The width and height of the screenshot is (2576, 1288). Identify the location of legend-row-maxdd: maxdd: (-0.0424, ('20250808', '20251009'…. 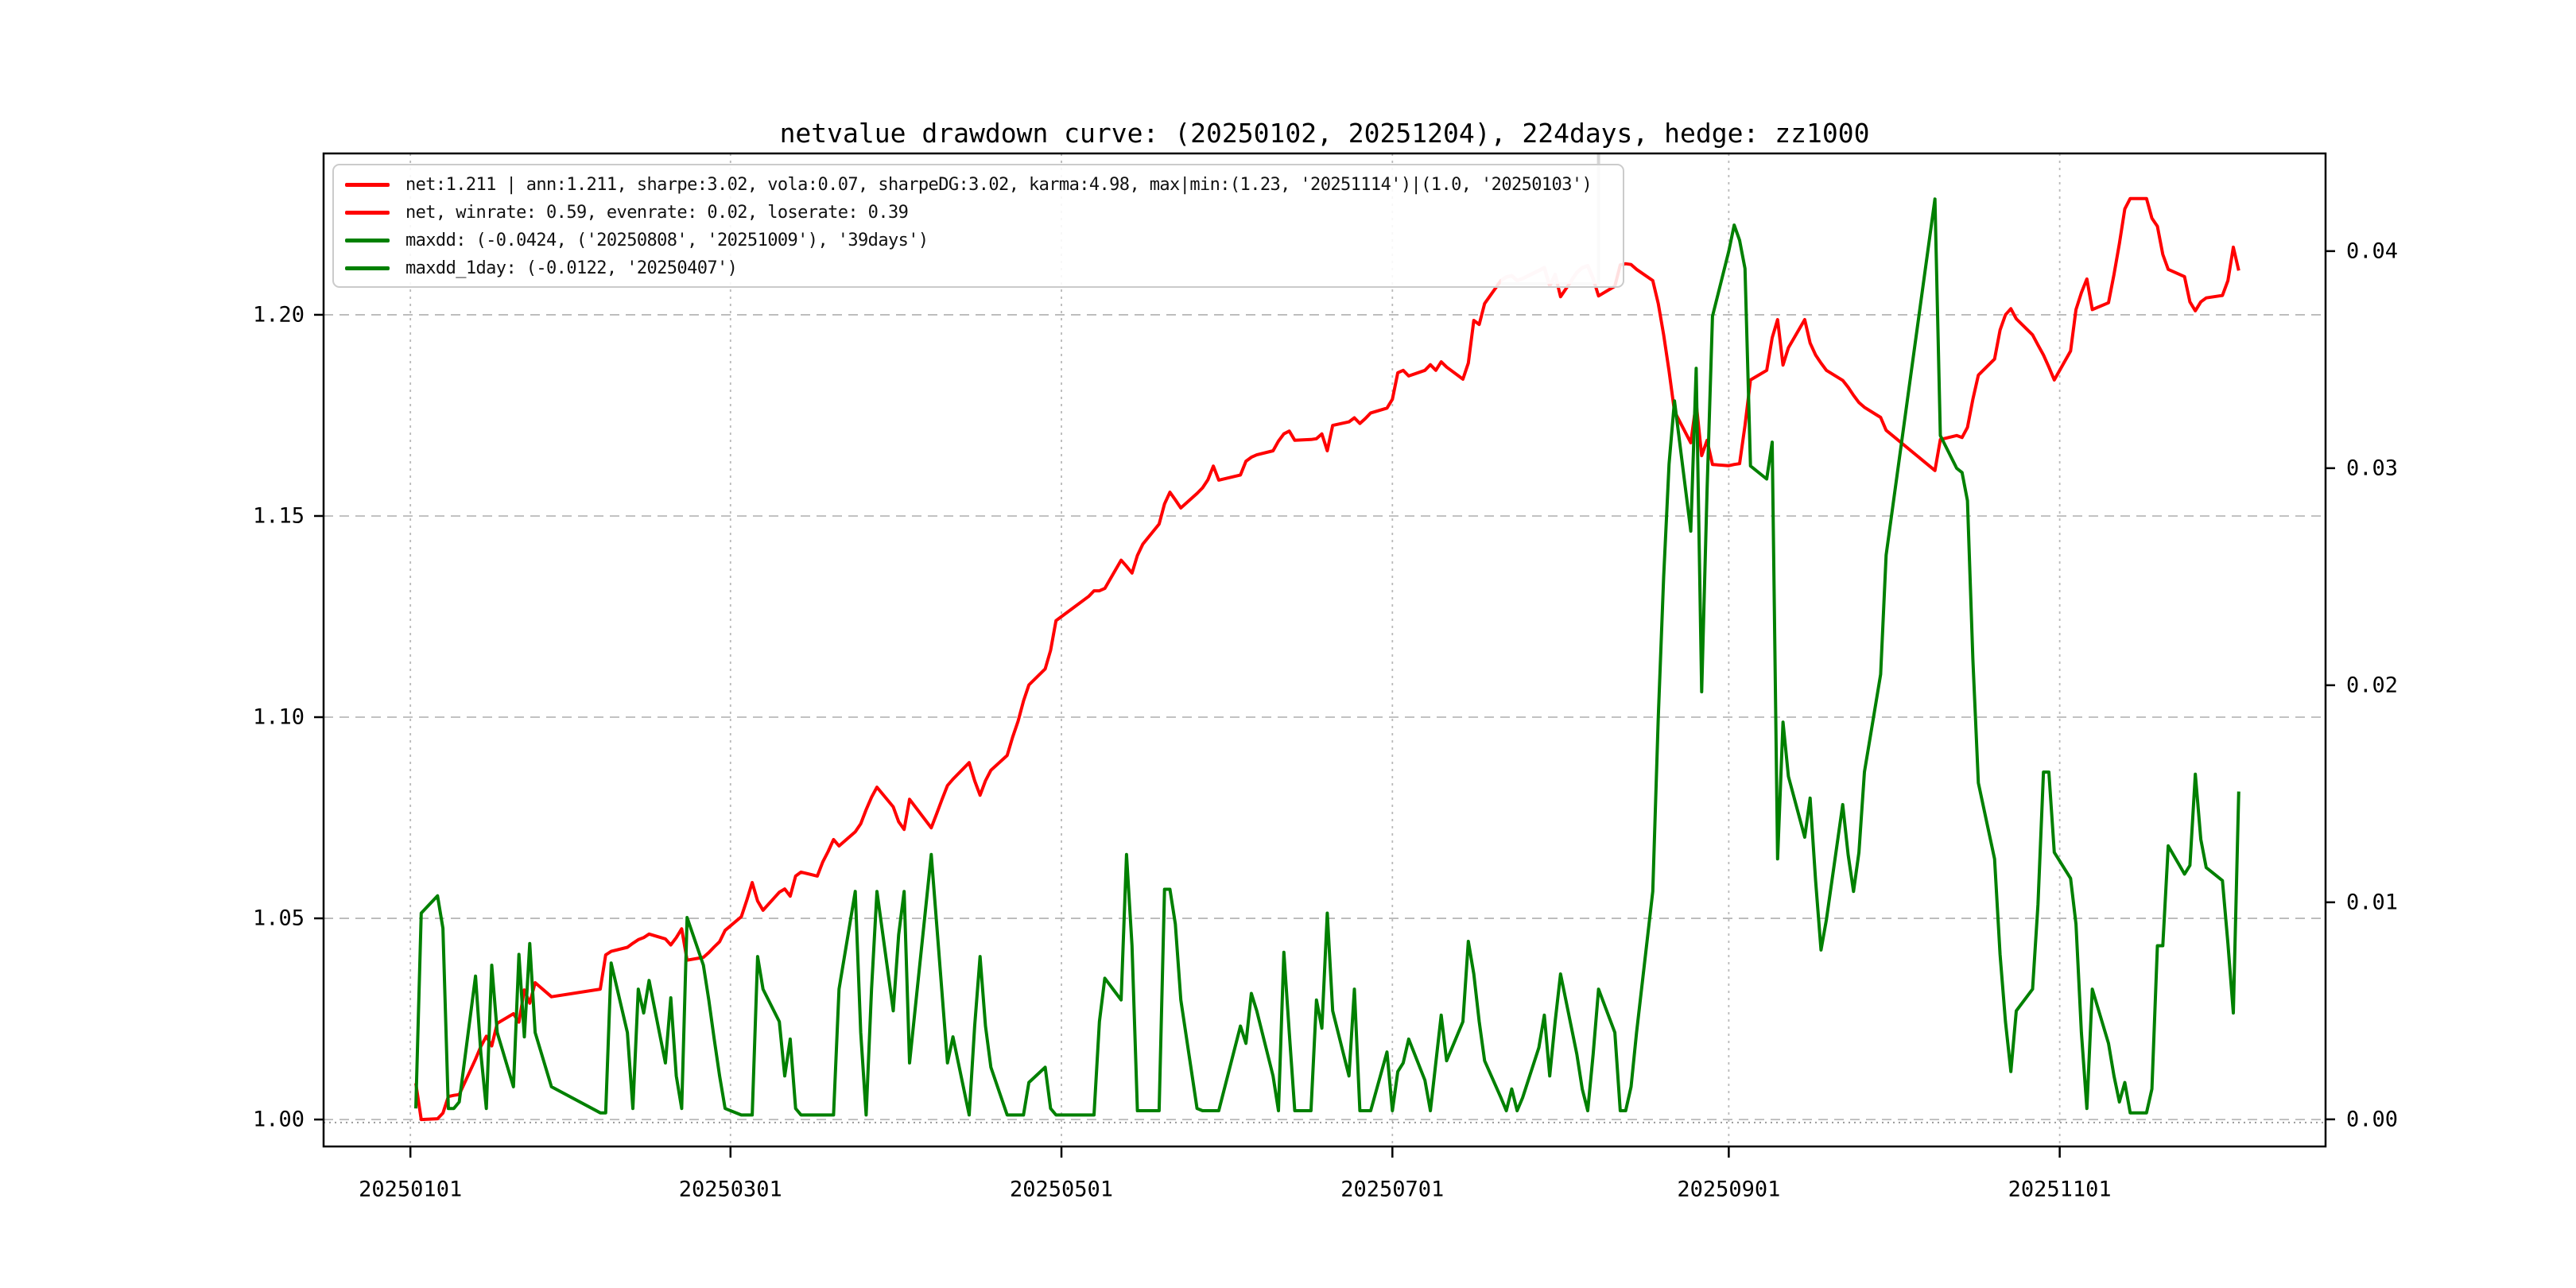
(984, 241).